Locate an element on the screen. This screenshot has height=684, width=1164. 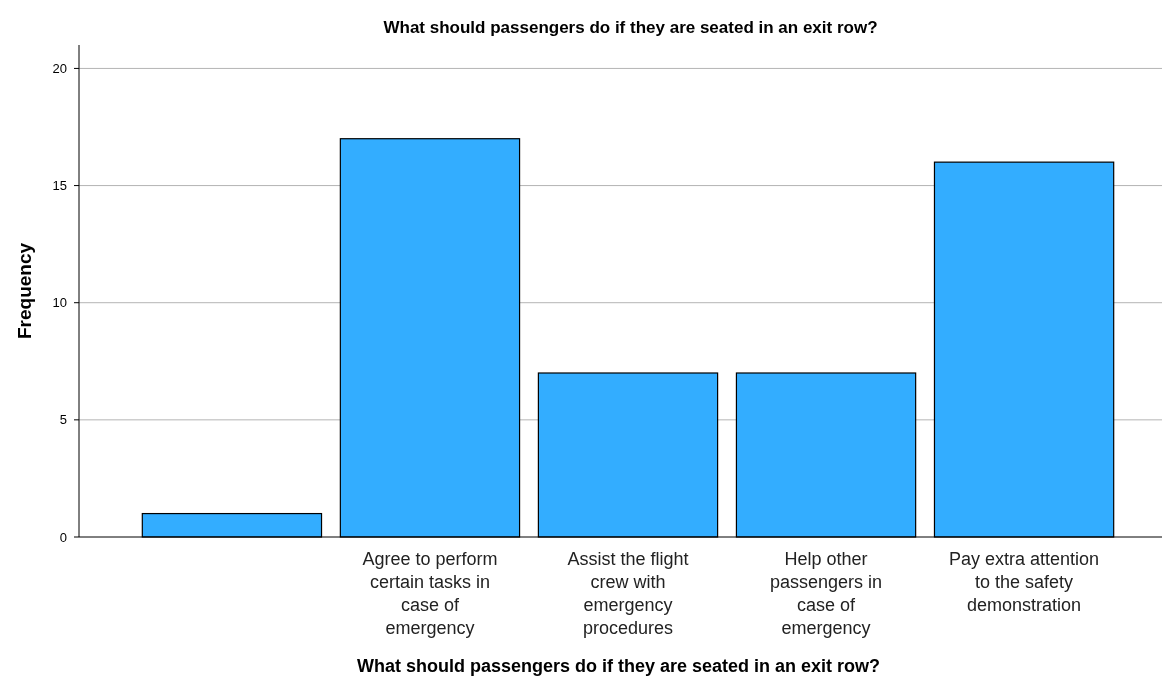
x-axis-title: What should passengers do if they are seated in an exit row? is located at coordinates (618, 666).